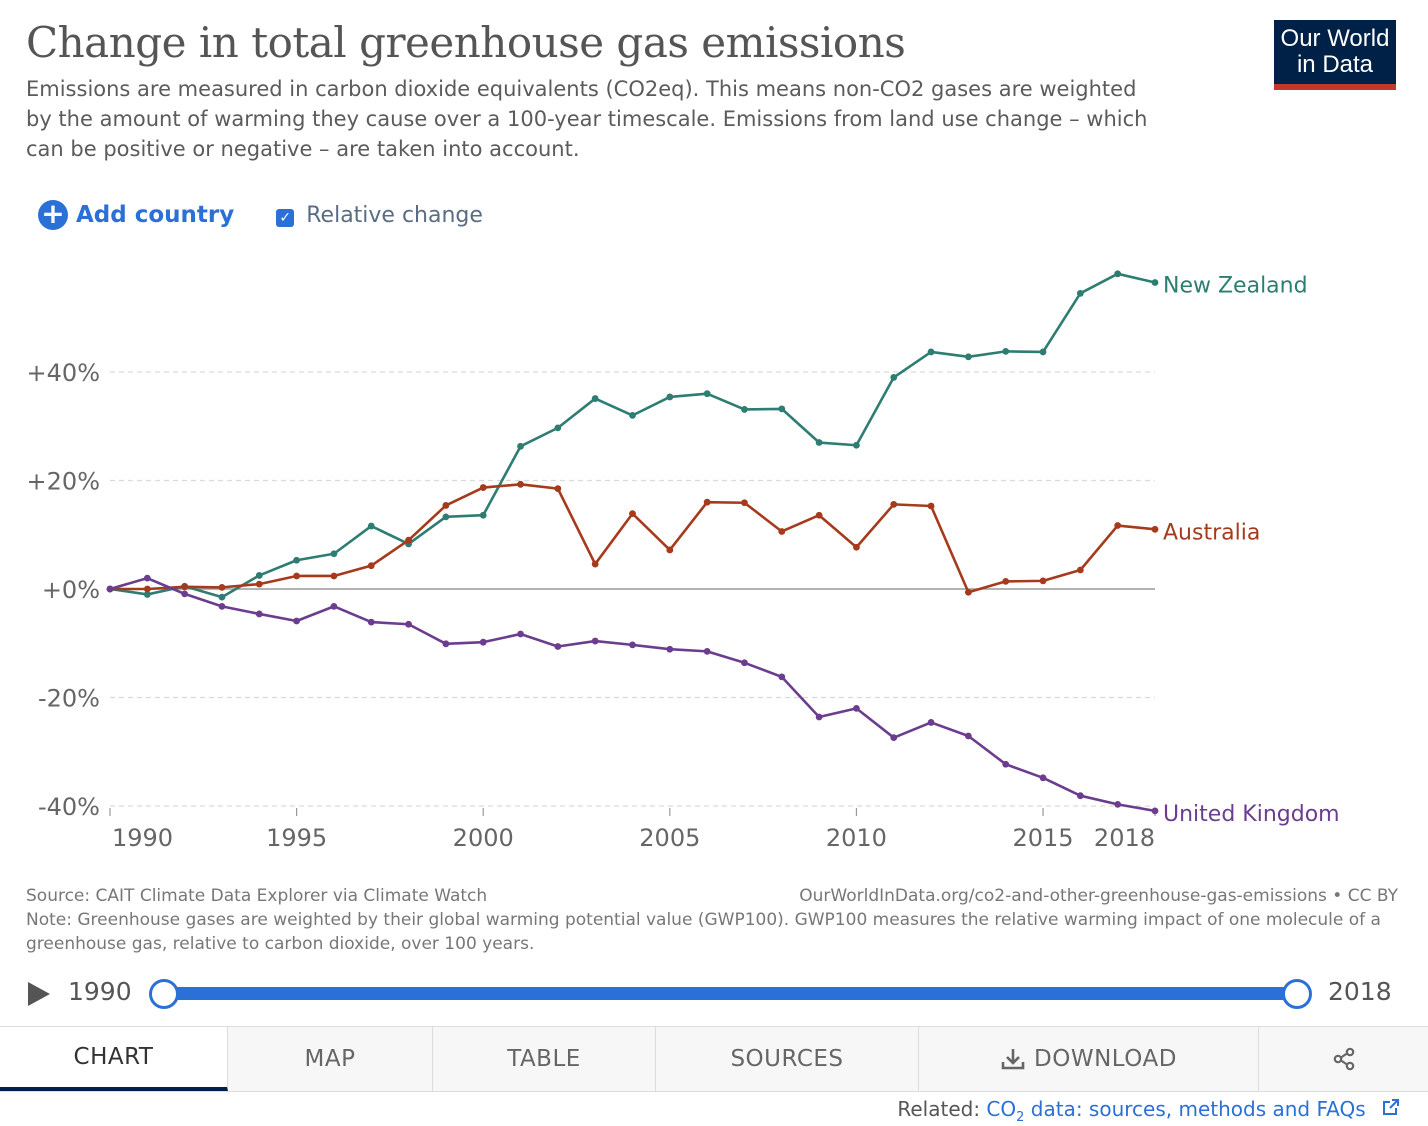  What do you see at coordinates (394, 215) in the screenshot?
I see `relative-change-label: Relative change` at bounding box center [394, 215].